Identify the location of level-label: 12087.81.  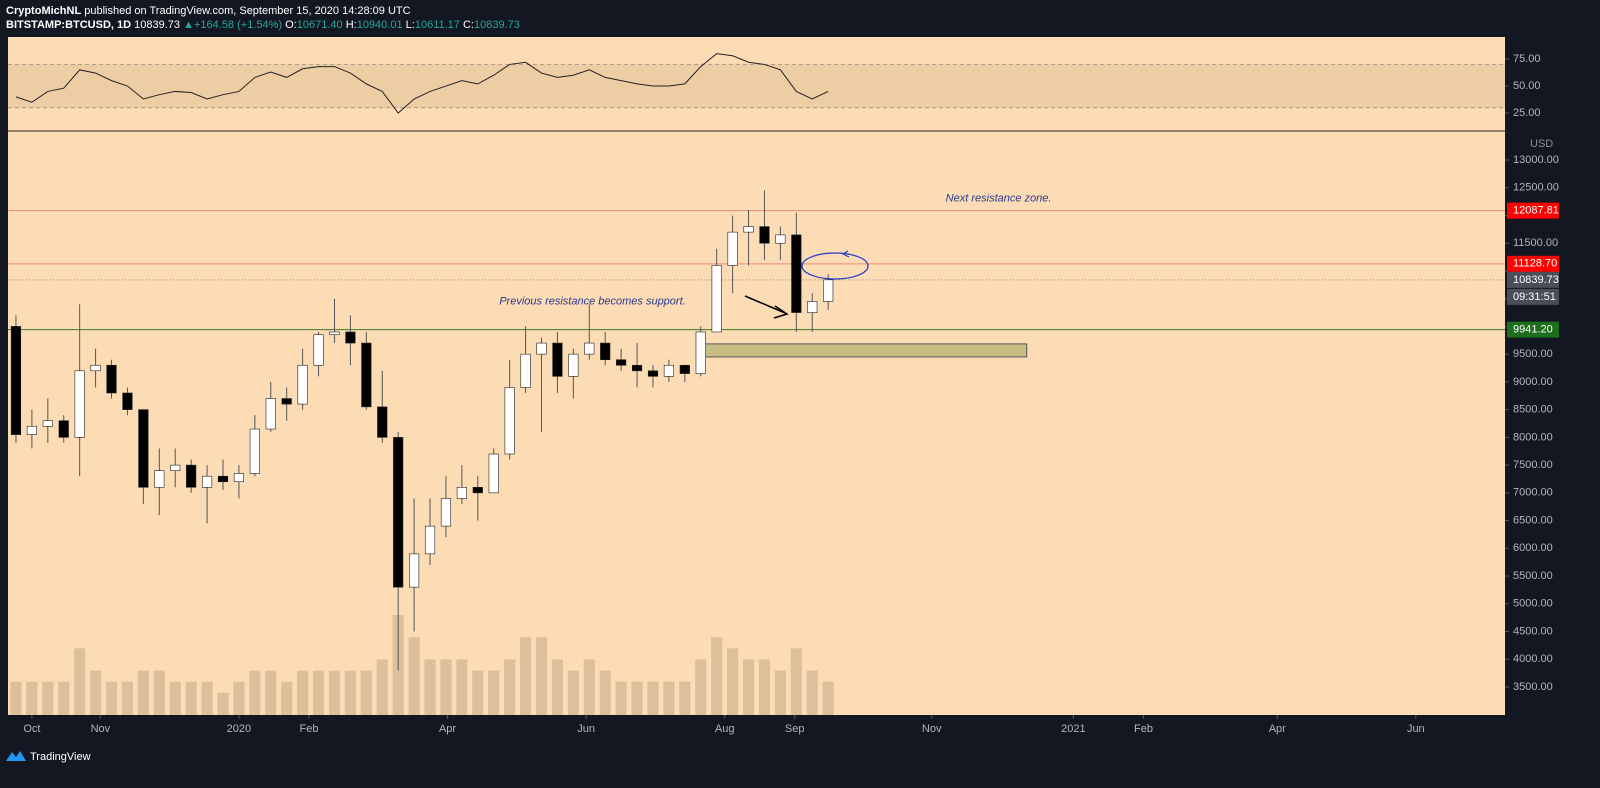
(1536, 211).